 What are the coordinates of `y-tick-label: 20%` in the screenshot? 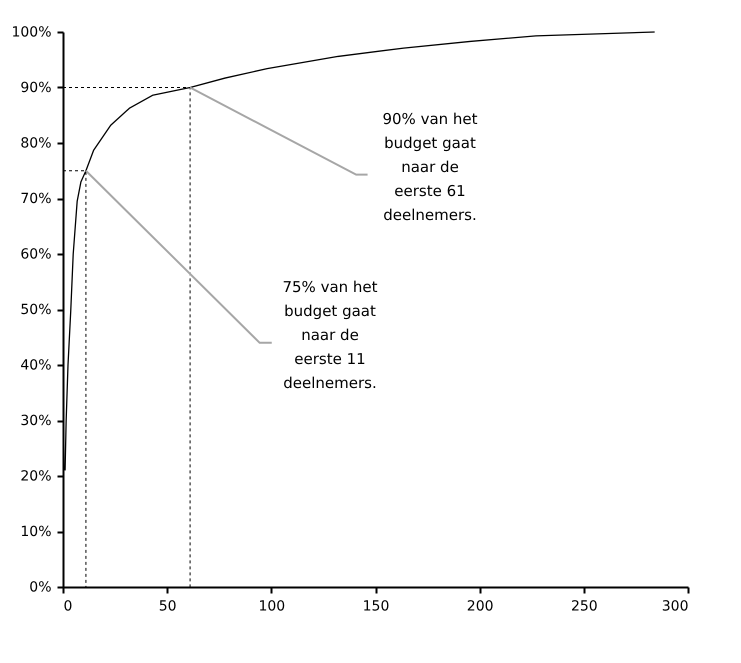 It's located at (36, 476).